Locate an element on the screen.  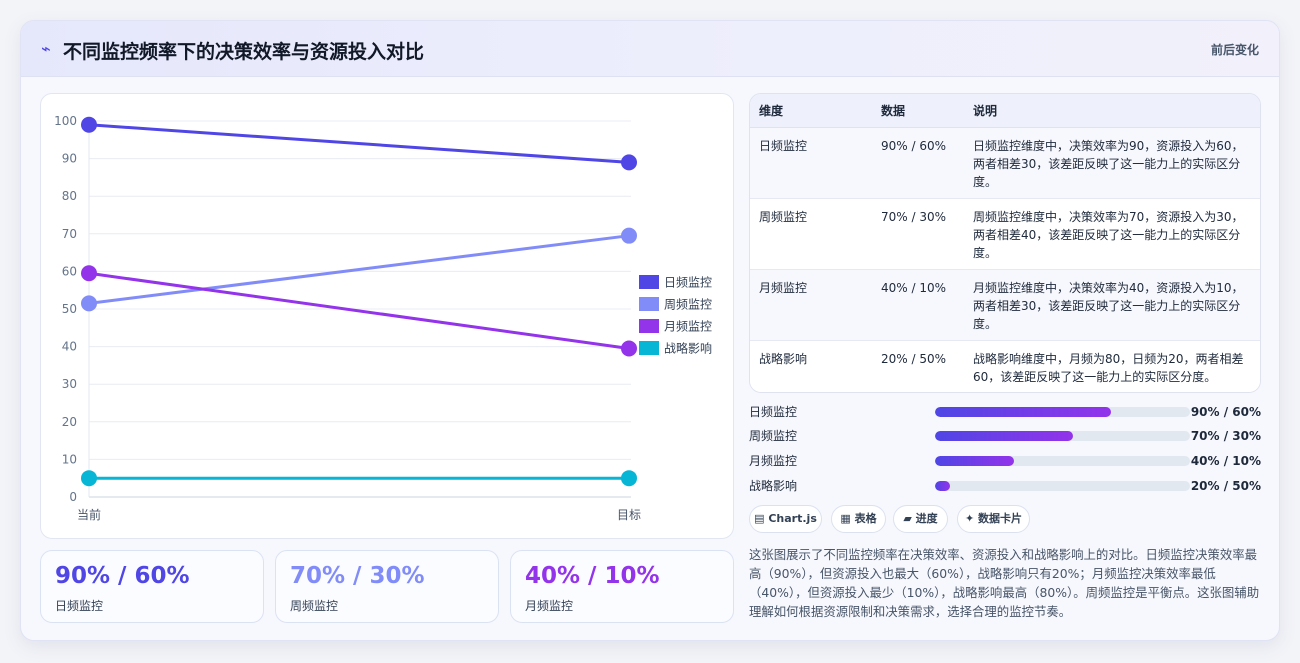
table-cell-data: 20% / 50% is located at coordinates (918, 366).